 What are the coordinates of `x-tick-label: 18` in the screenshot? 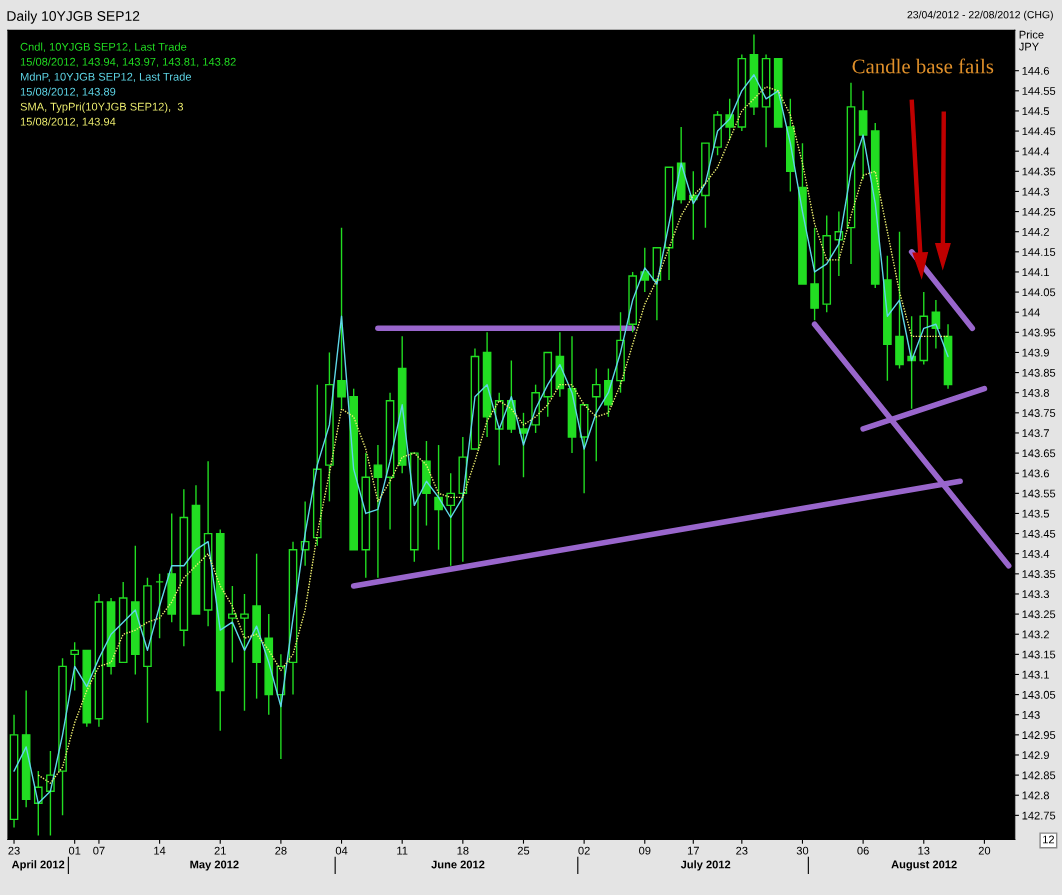 It's located at (463, 850).